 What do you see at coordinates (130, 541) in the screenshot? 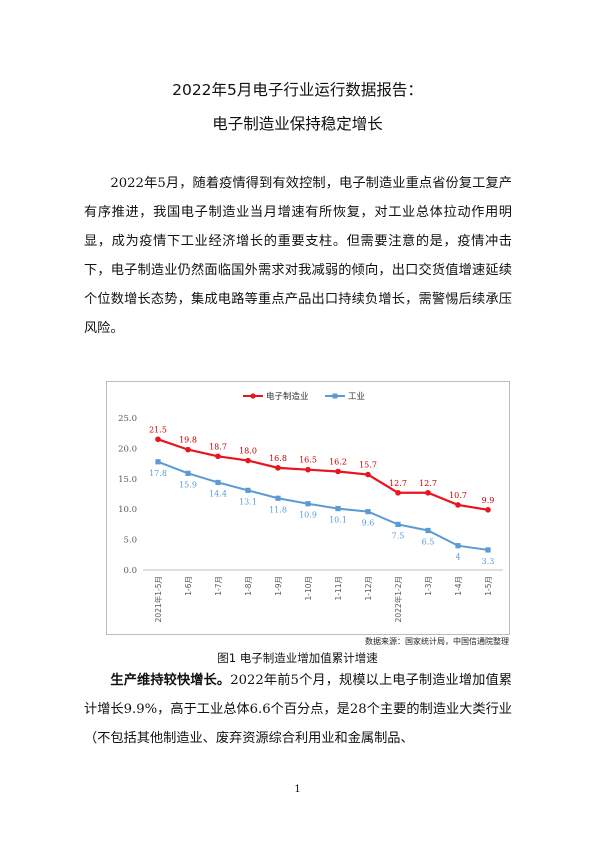
I see `y-tick-label: 5.0` at bounding box center [130, 541].